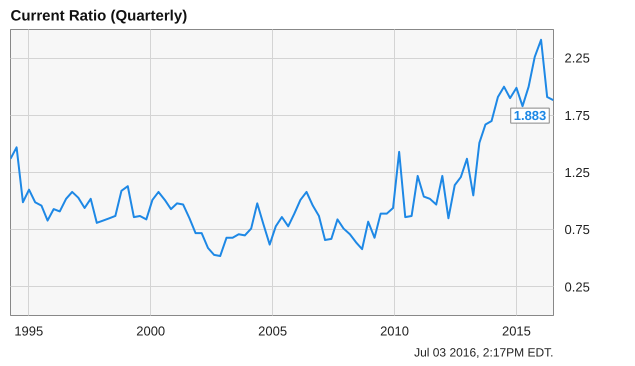 This screenshot has width=635, height=366. I want to click on y-tick-label: 0.25, so click(577, 286).